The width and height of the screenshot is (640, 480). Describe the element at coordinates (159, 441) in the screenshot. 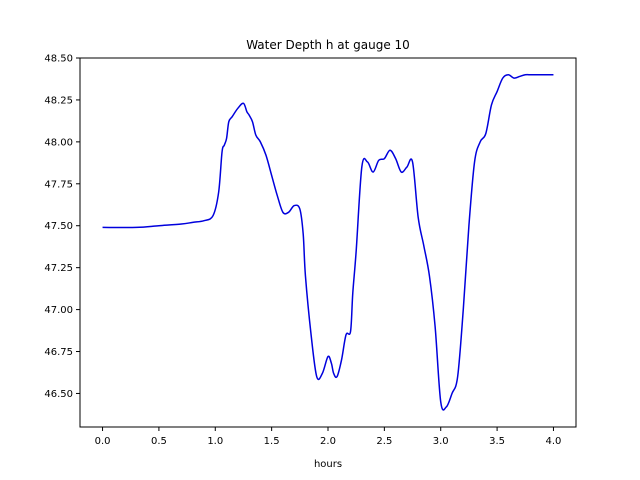

I see `x-tick-label: 0.5` at that location.